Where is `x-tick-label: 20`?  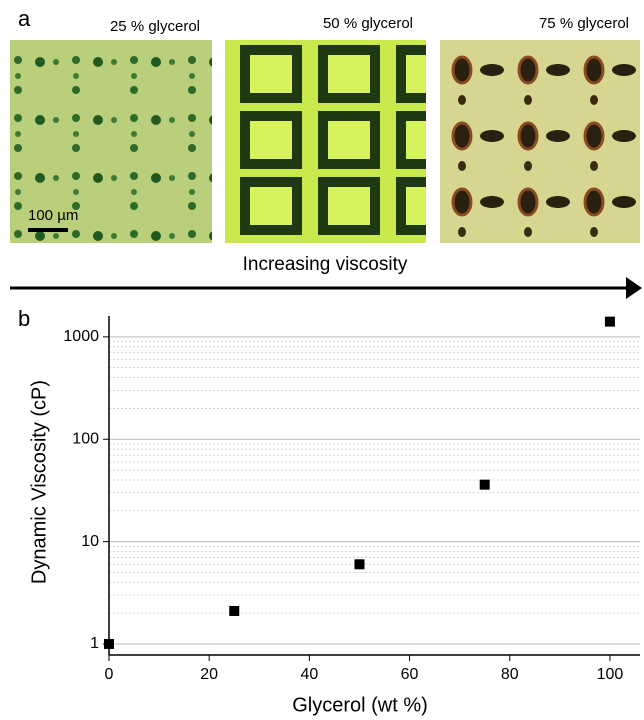 x-tick-label: 20 is located at coordinates (209, 674).